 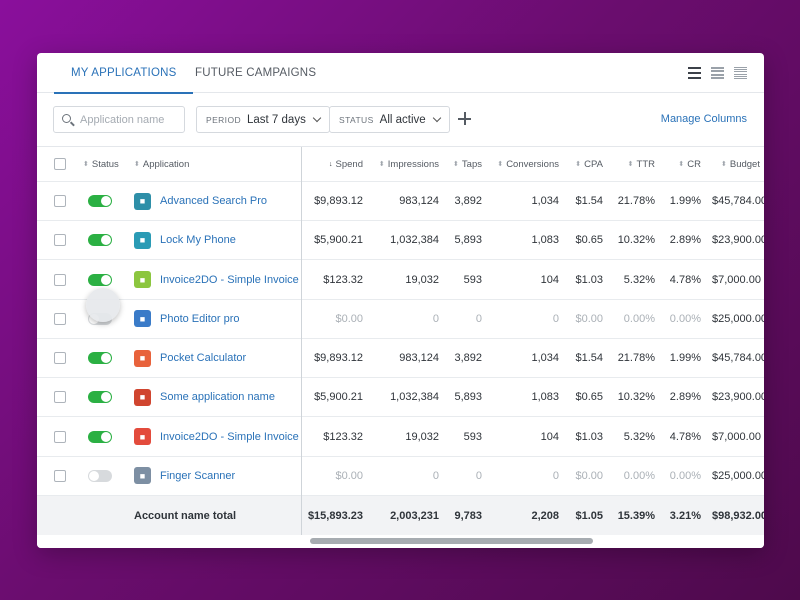 I want to click on cell-impressions: 1,032,384, so click(x=414, y=240).